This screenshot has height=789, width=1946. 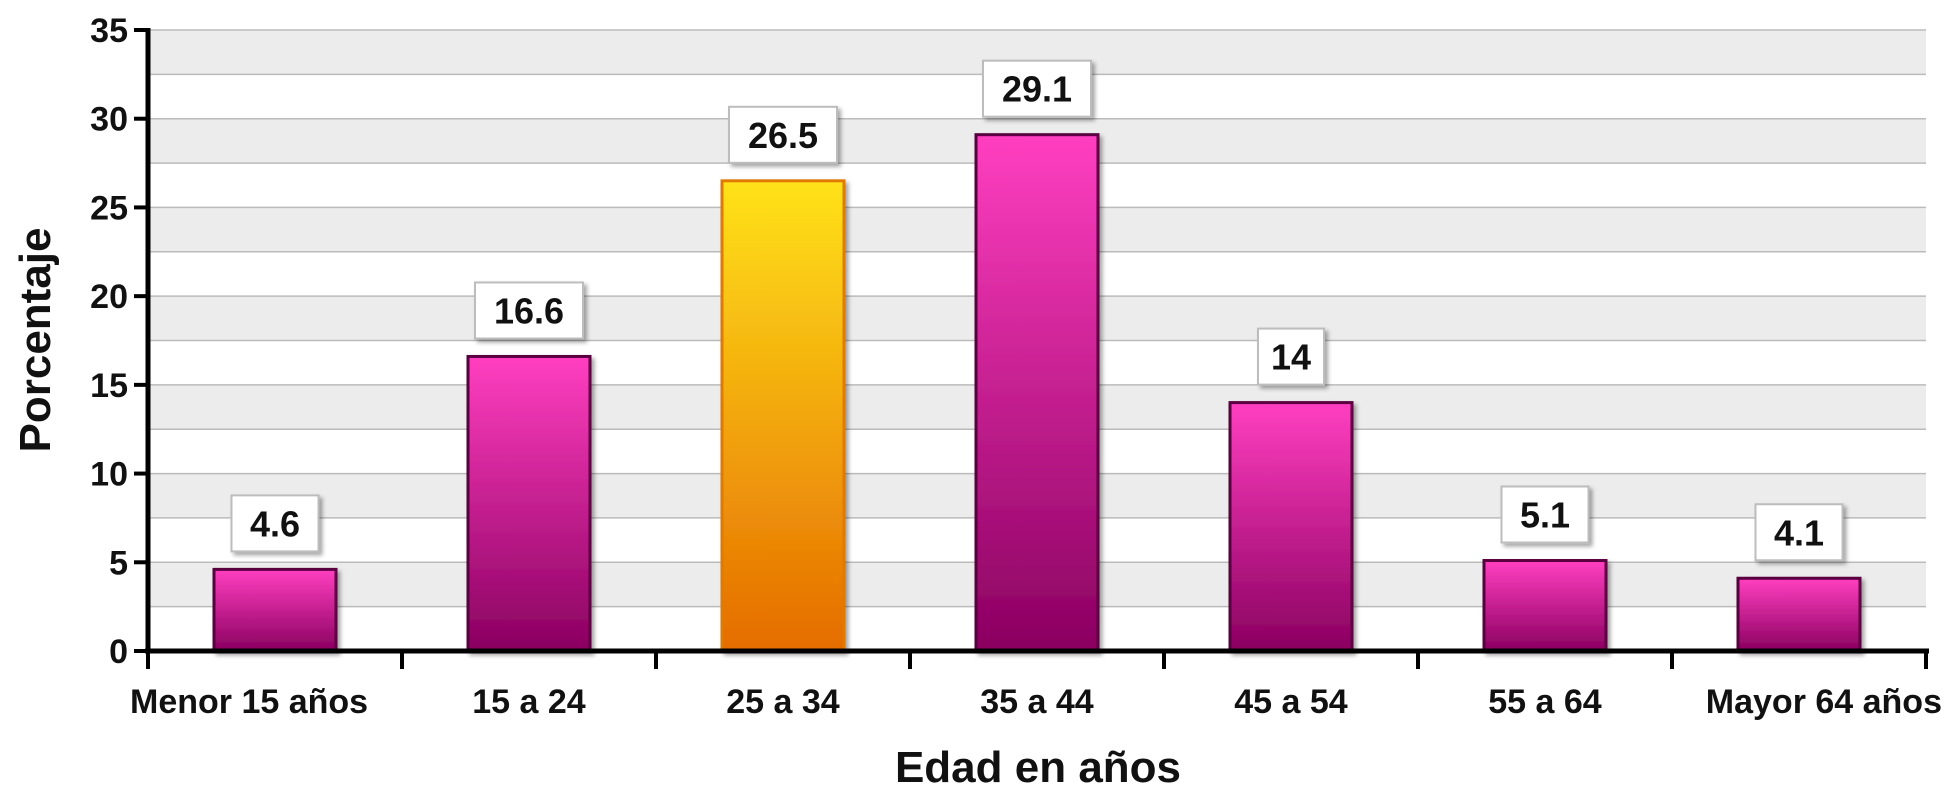 I want to click on y-tick-label: 35, so click(x=109, y=31).